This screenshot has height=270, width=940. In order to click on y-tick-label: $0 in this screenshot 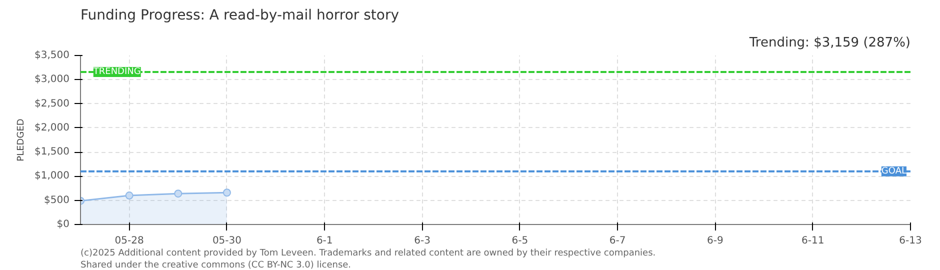, I will do `click(63, 224)`.